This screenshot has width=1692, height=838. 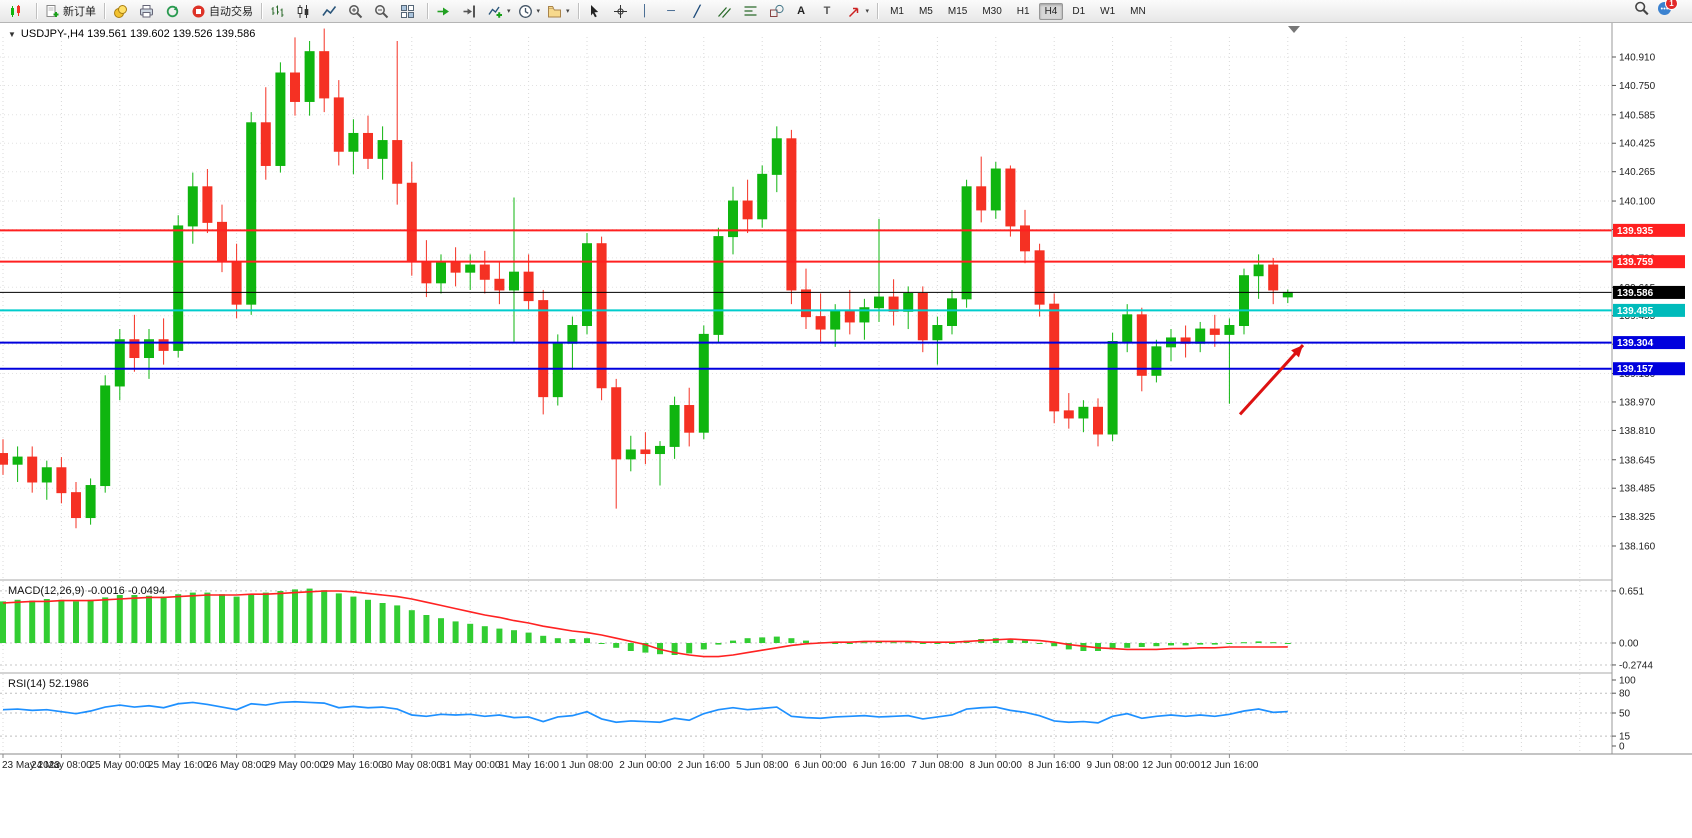 What do you see at coordinates (231, 12) in the screenshot?
I see `autotrading-button-label: 自动交易` at bounding box center [231, 12].